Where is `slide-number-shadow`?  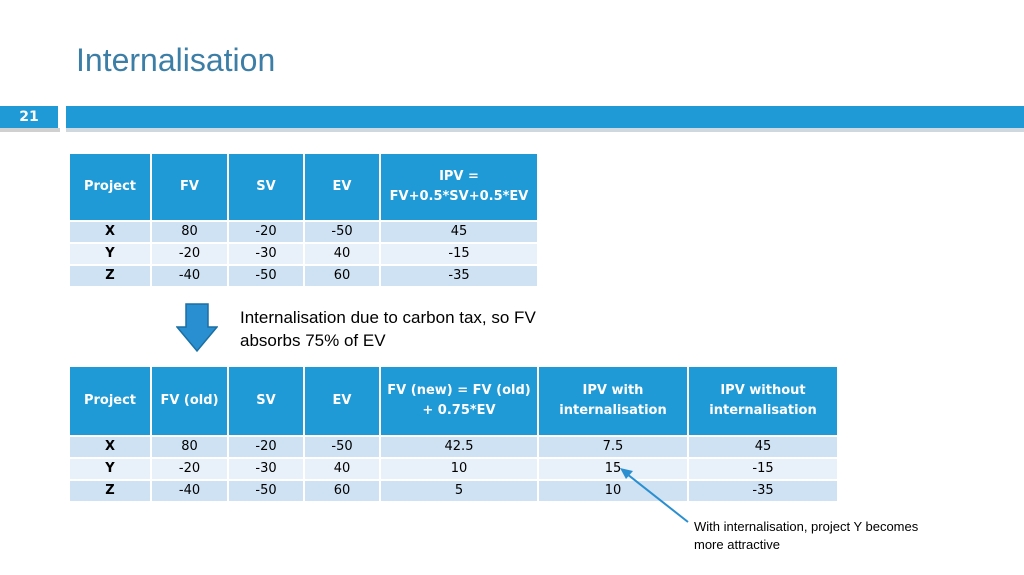
slide-number-shadow is located at coordinates (30, 130).